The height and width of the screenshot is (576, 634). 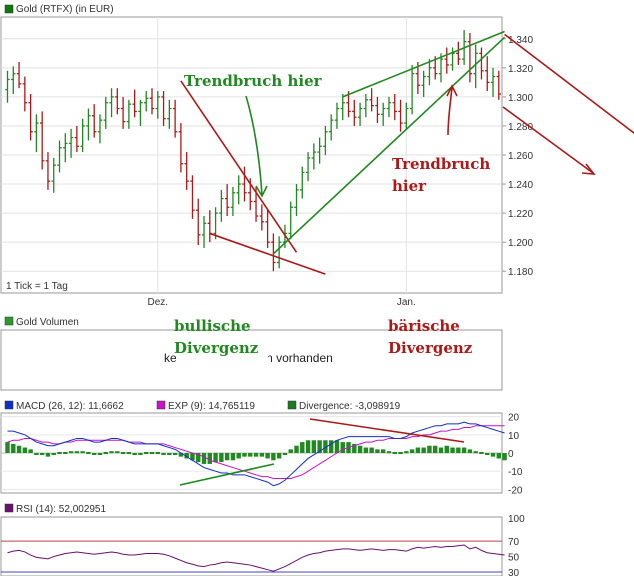 What do you see at coordinates (430, 348) in the screenshot?
I see `annotation-divergenz-red: Divergenz` at bounding box center [430, 348].